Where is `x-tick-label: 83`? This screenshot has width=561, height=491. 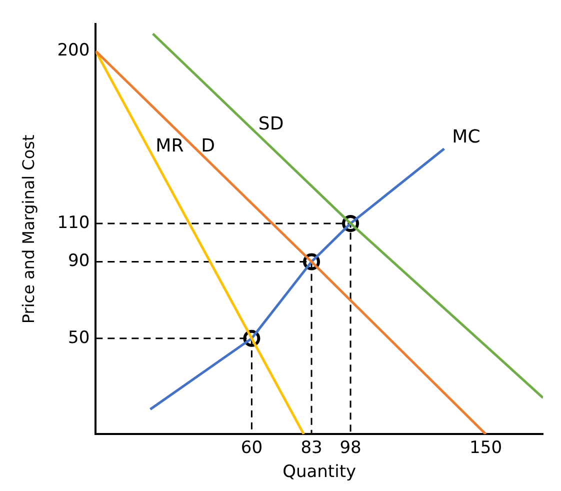 x-tick-label: 83 is located at coordinates (311, 448).